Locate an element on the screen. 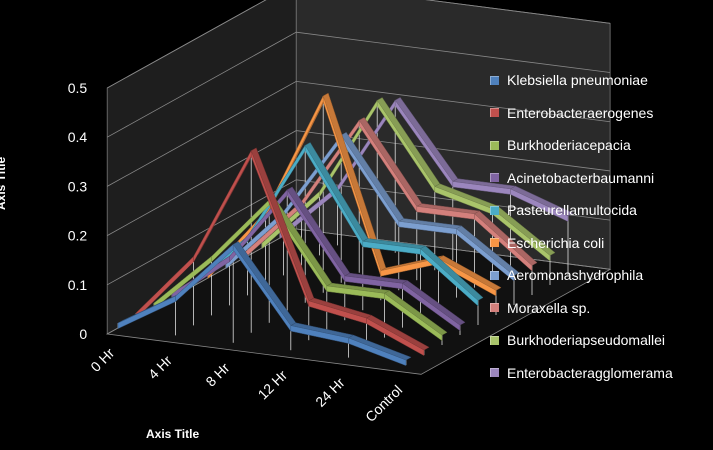 This screenshot has height=450, width=713. y-tick-labels: 0 0.1 0.2 0.3 0.4 0.5 is located at coordinates (78, 211).